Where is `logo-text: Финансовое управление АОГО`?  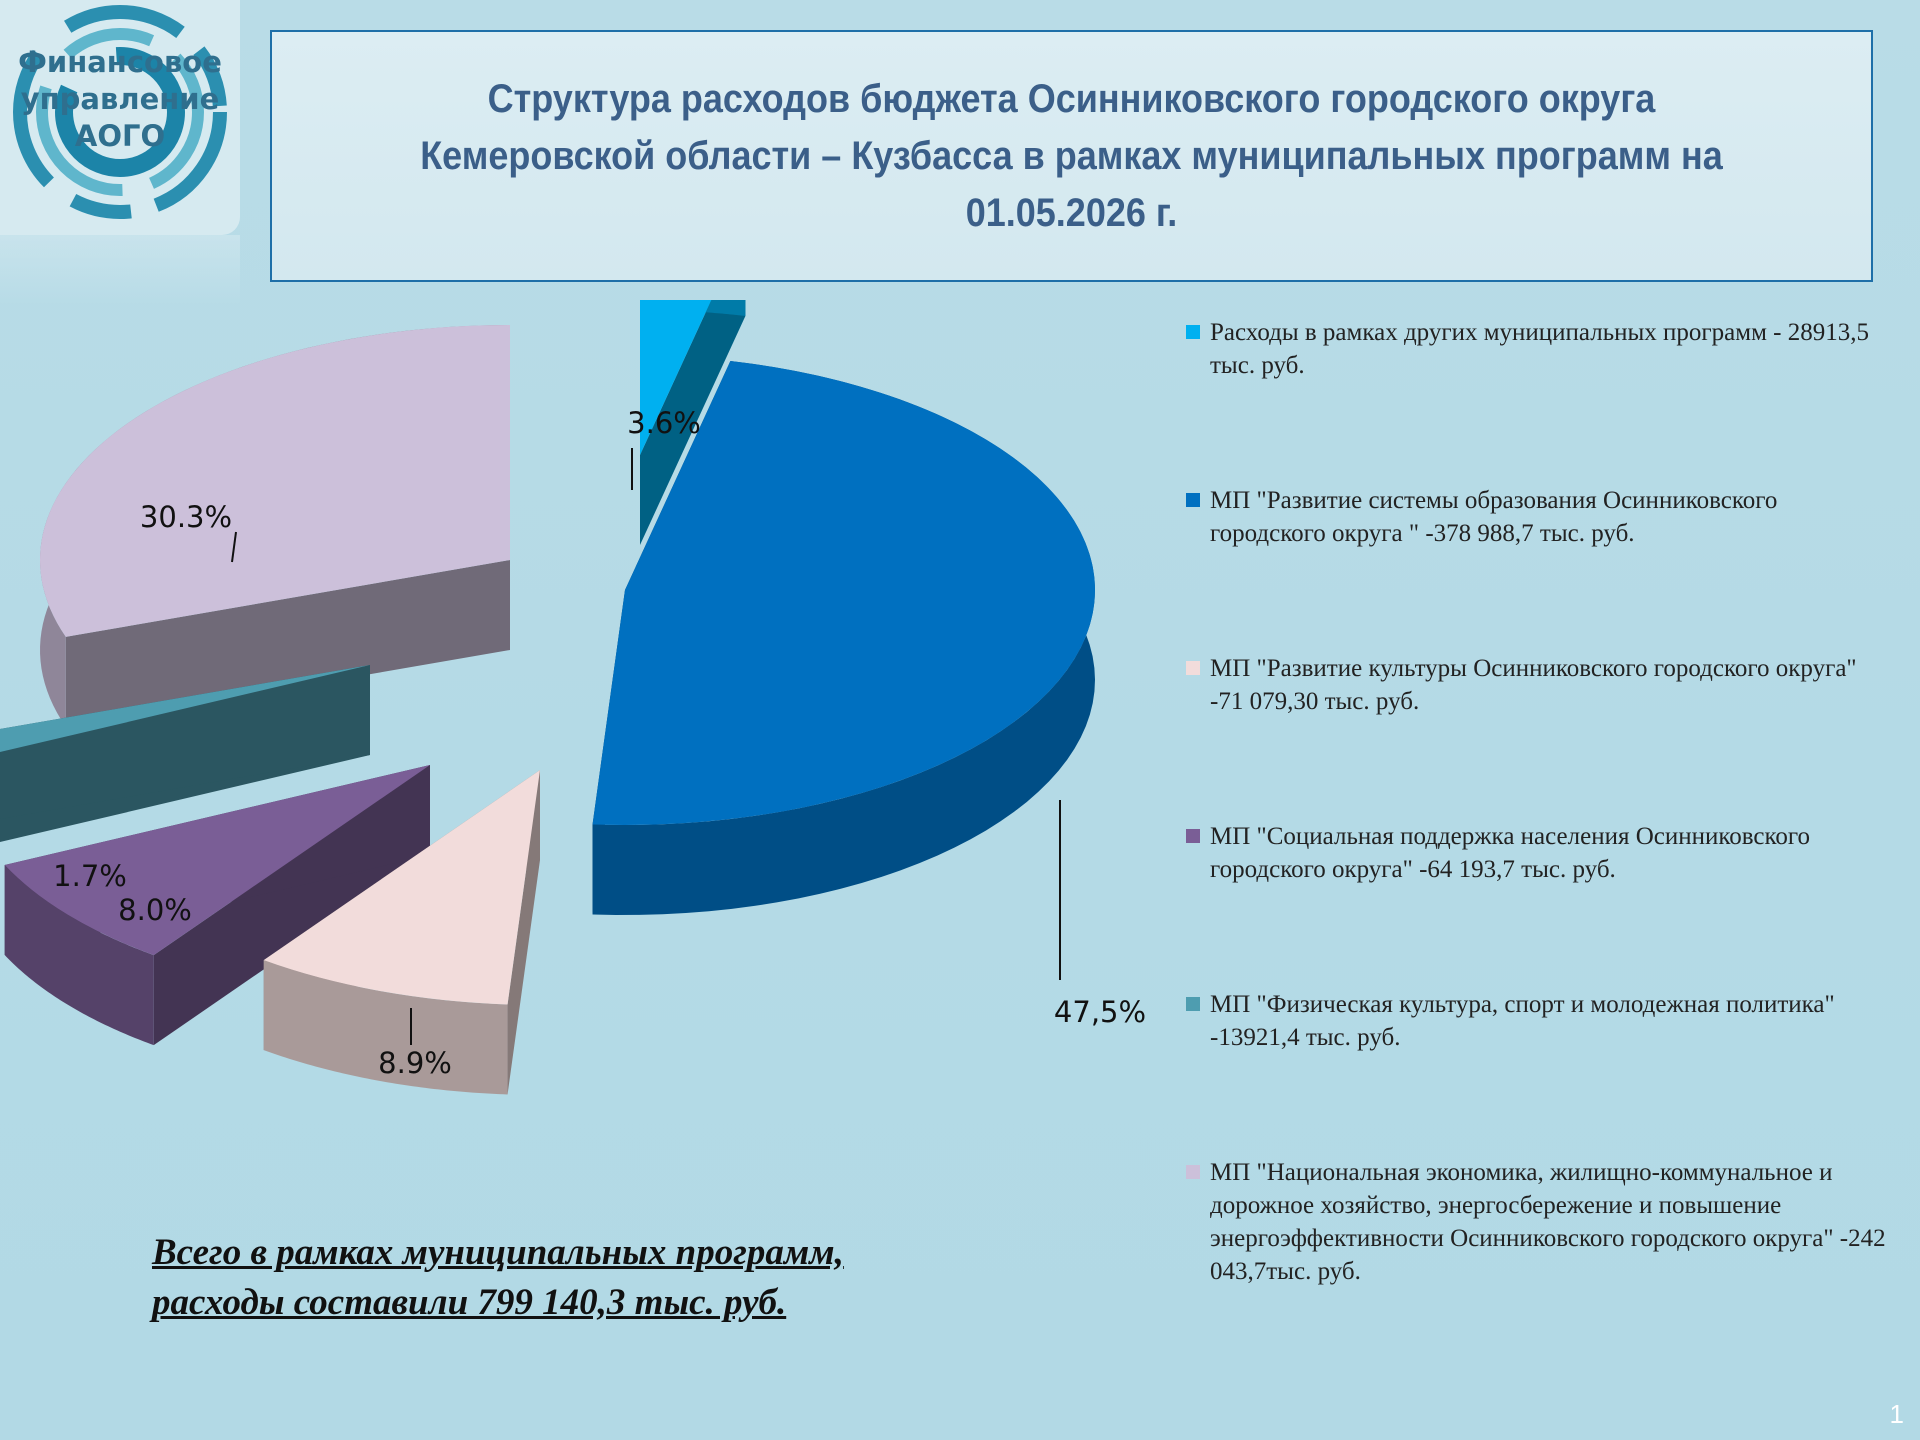
logo-text: Финансовое управление АОГО is located at coordinates (120, 99).